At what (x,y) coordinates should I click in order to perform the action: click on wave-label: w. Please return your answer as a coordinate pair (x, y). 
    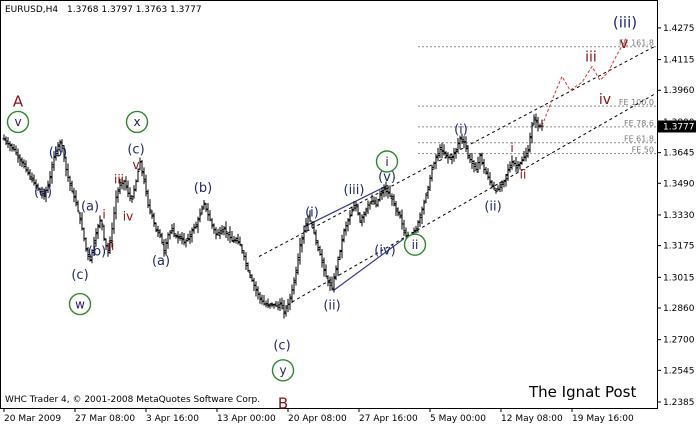
    Looking at the image, I should click on (80, 304).